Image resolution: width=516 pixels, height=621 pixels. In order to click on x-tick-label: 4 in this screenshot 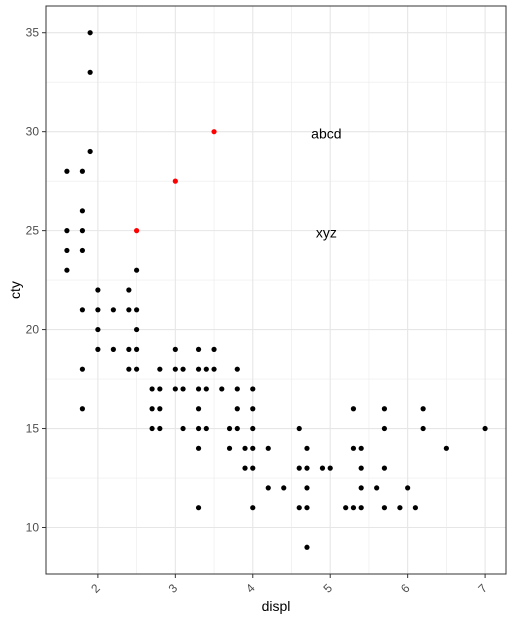, I will do `click(250, 588)`.